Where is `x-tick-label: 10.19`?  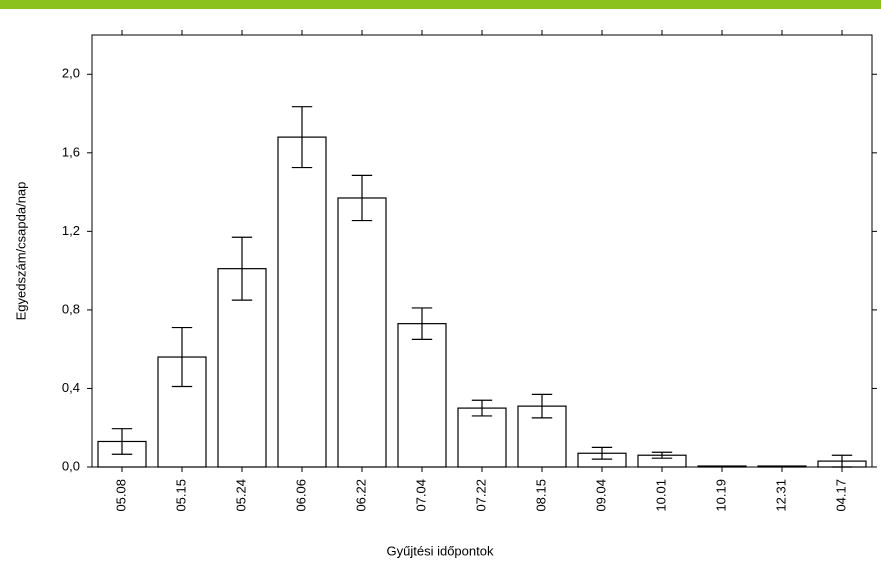
x-tick-label: 10.19 is located at coordinates (720, 495).